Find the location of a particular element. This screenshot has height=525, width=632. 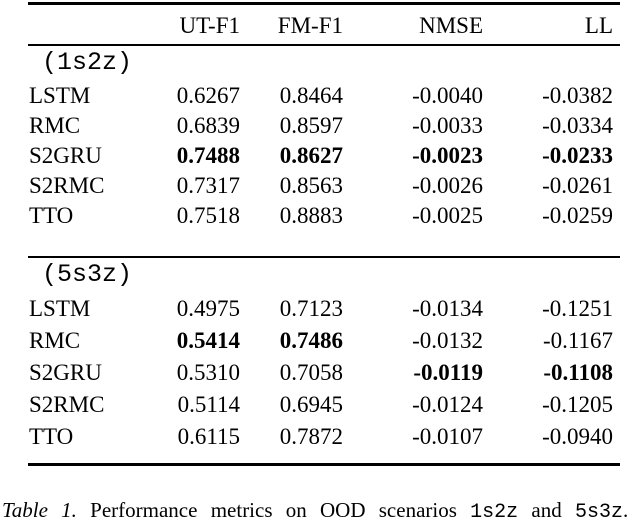

table-row: S2RMC 0.5114 0.6945 -0.0124 -0.1205 is located at coordinates (324, 405).